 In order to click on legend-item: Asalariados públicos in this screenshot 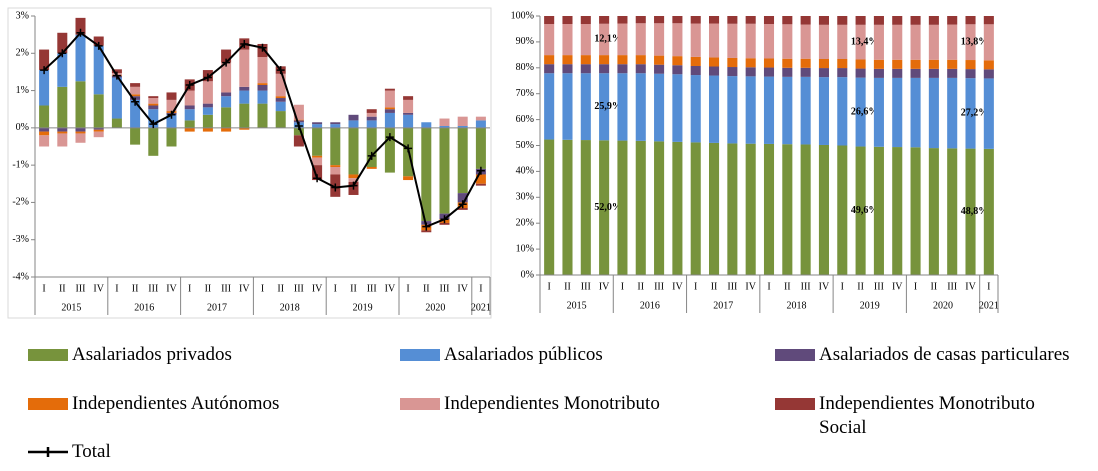, I will do `click(501, 355)`.